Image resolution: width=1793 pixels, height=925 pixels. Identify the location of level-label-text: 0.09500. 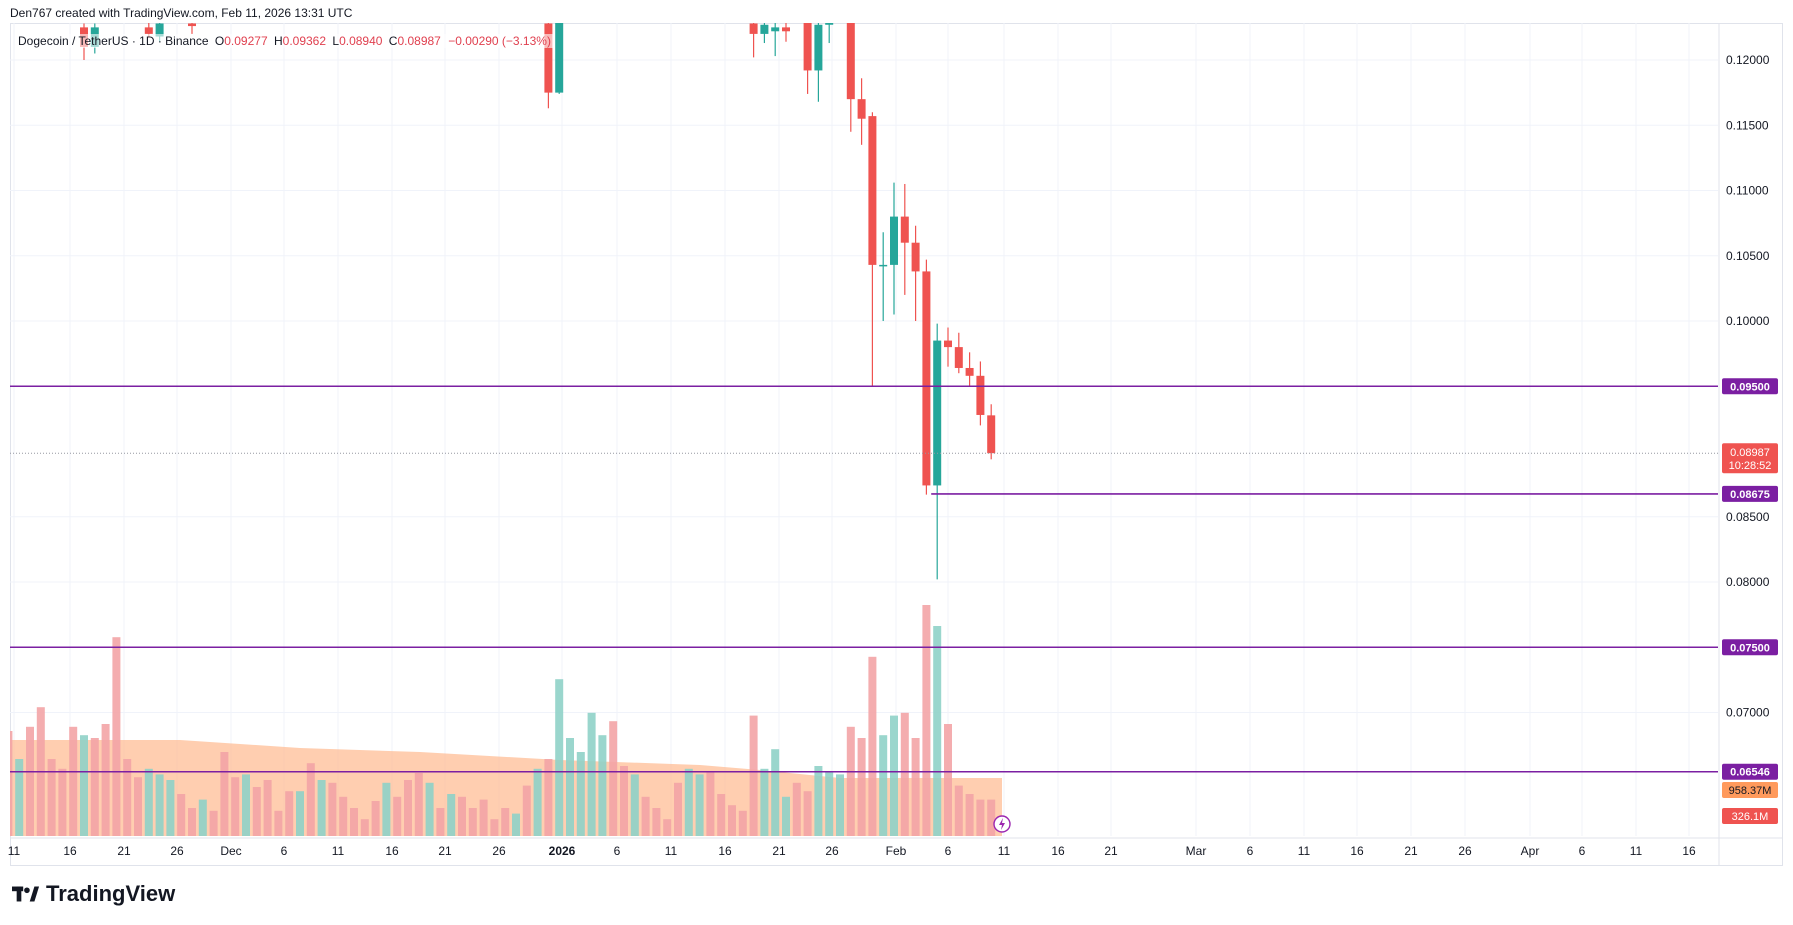
(1750, 387).